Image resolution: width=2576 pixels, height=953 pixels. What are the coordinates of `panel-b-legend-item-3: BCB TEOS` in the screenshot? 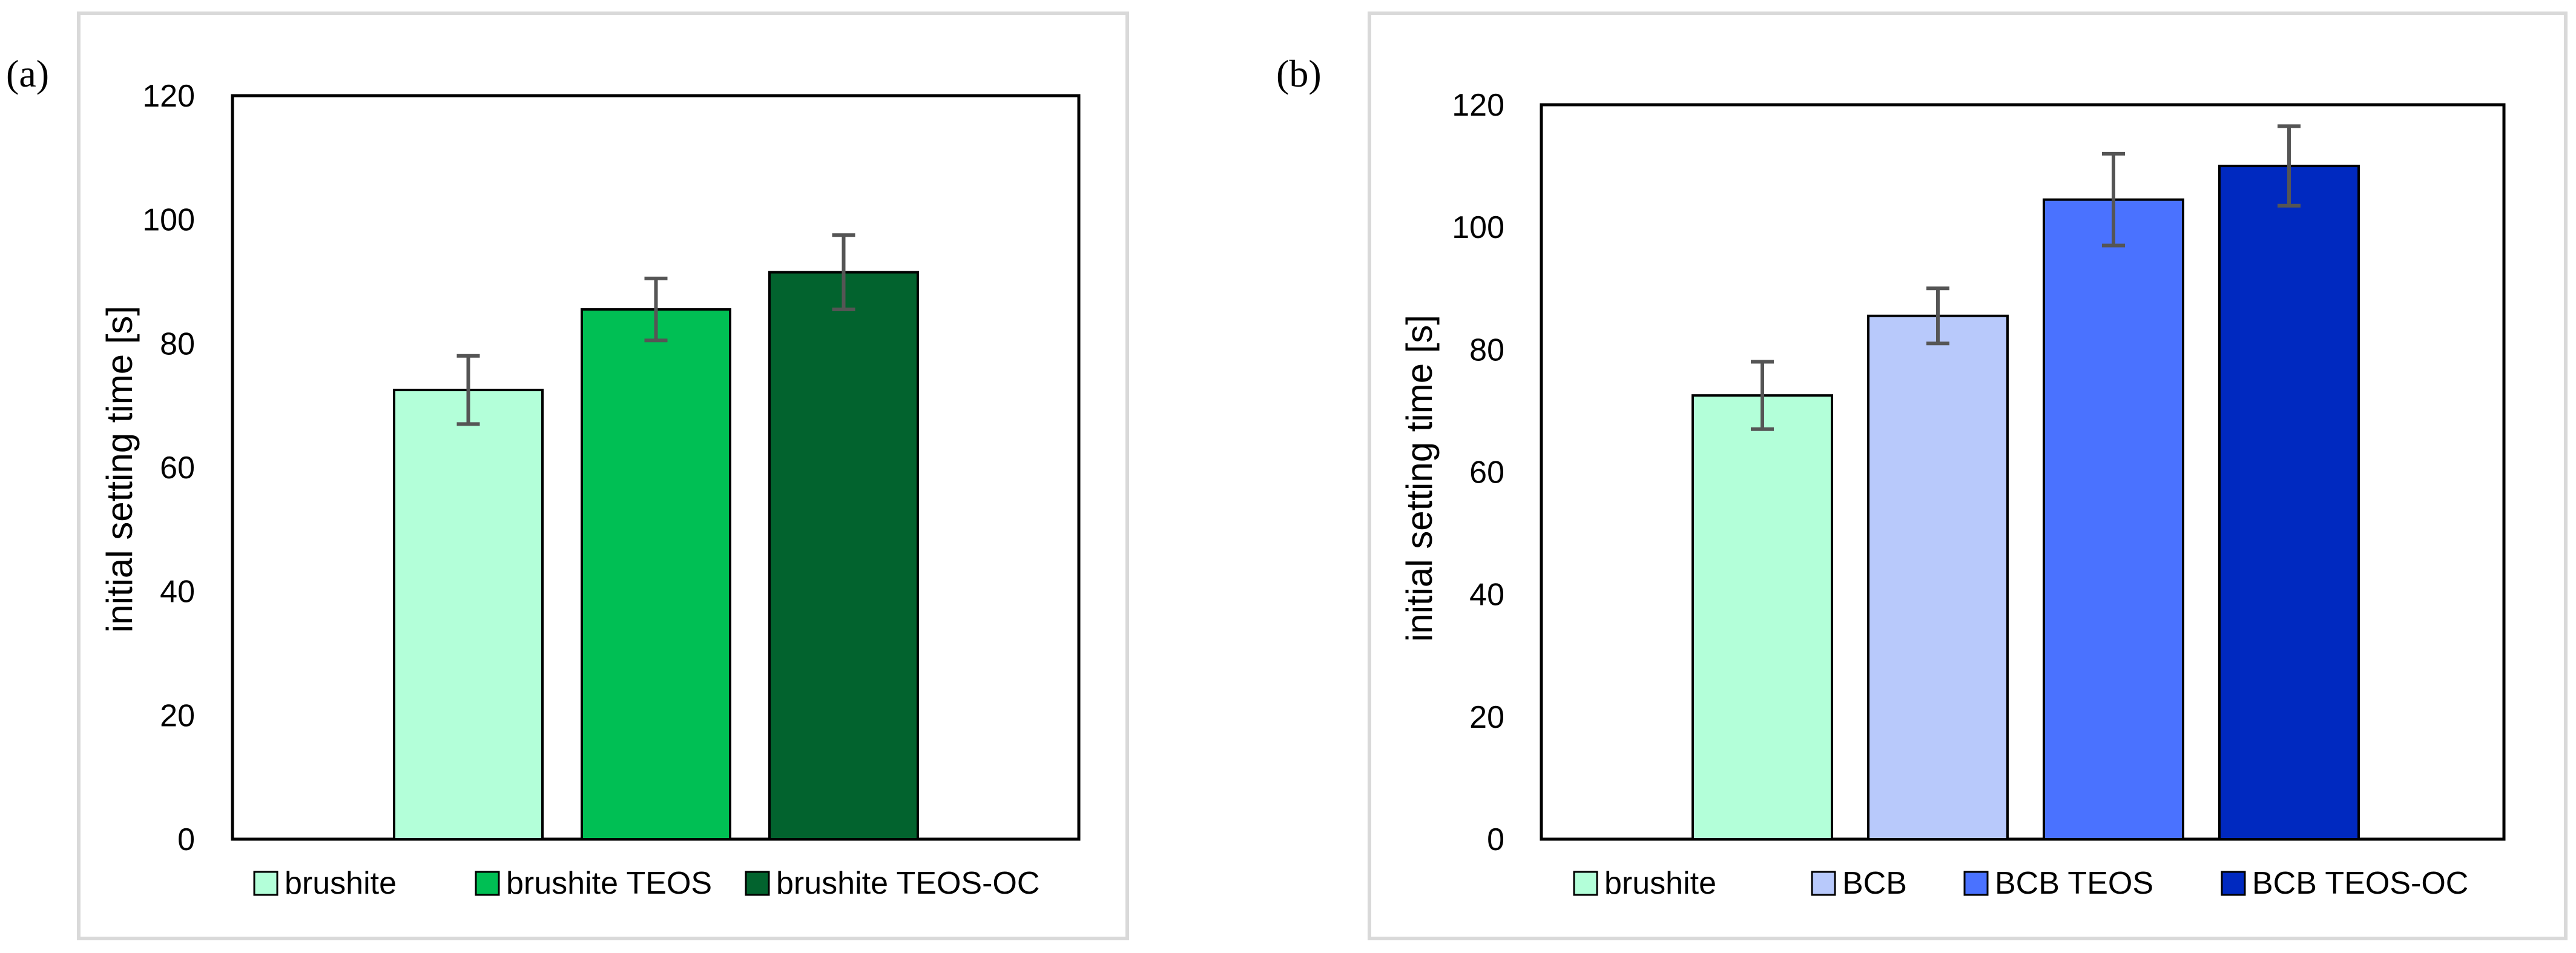 It's located at (2058, 883).